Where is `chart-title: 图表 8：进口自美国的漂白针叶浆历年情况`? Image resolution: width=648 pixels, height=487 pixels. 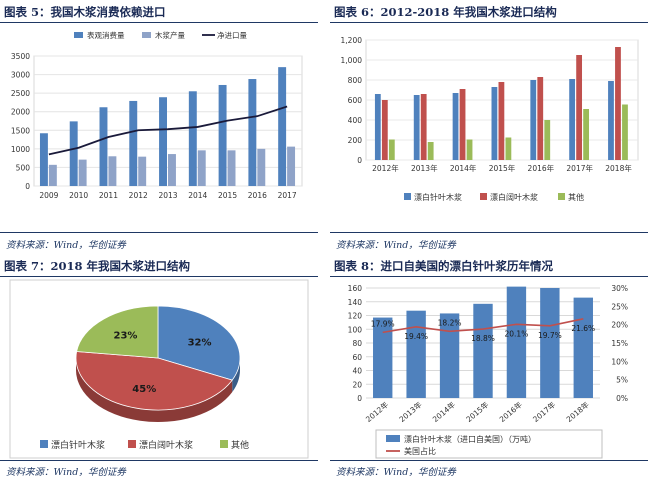
chart-title: 图表 8：进口自美国的漂白针叶浆历年情况 is located at coordinates (444, 266).